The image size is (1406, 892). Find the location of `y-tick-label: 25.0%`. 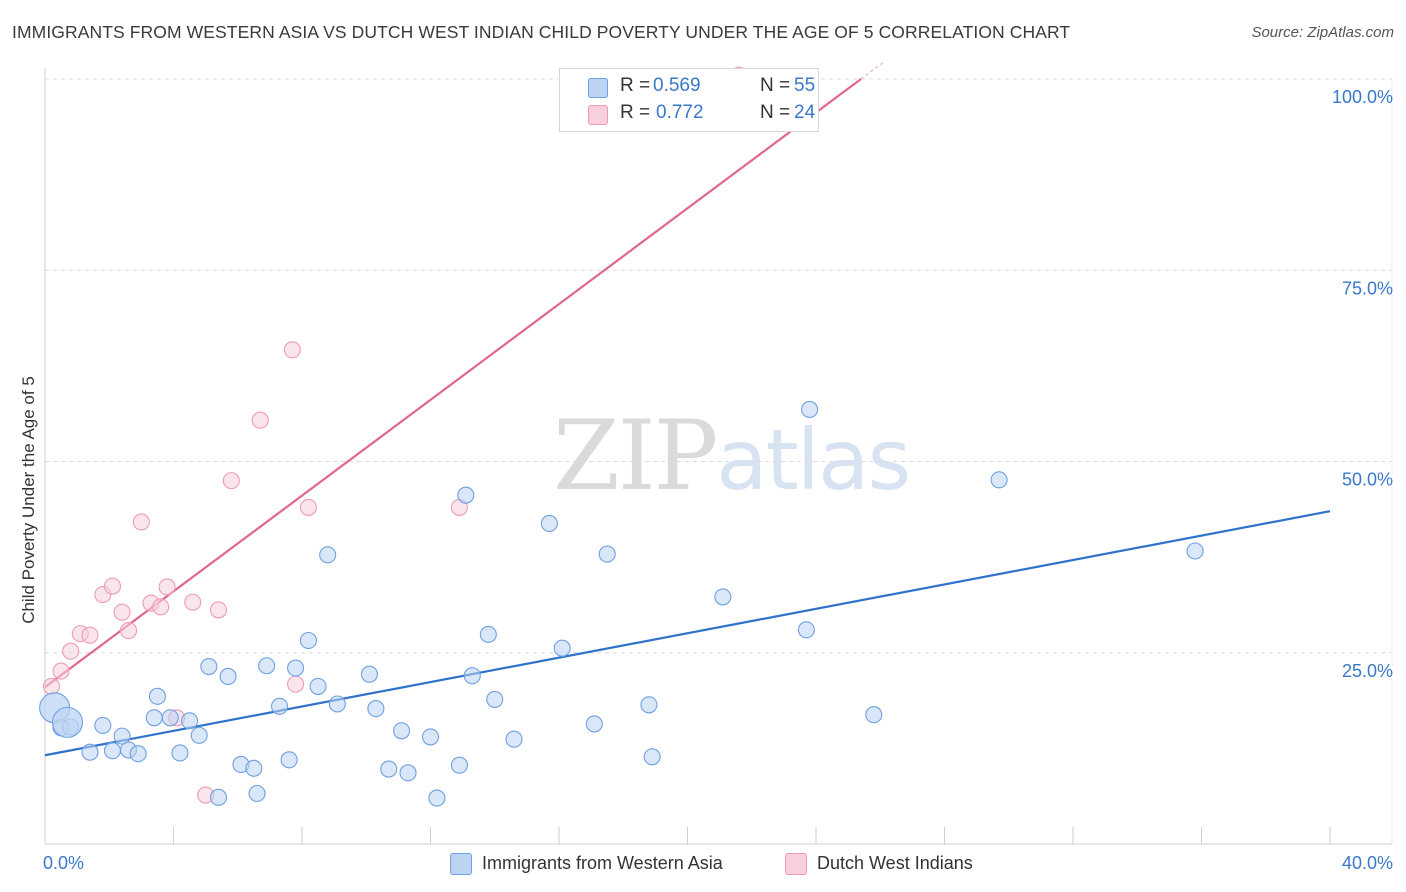

y-tick-label: 25.0% is located at coordinates (1367, 671).